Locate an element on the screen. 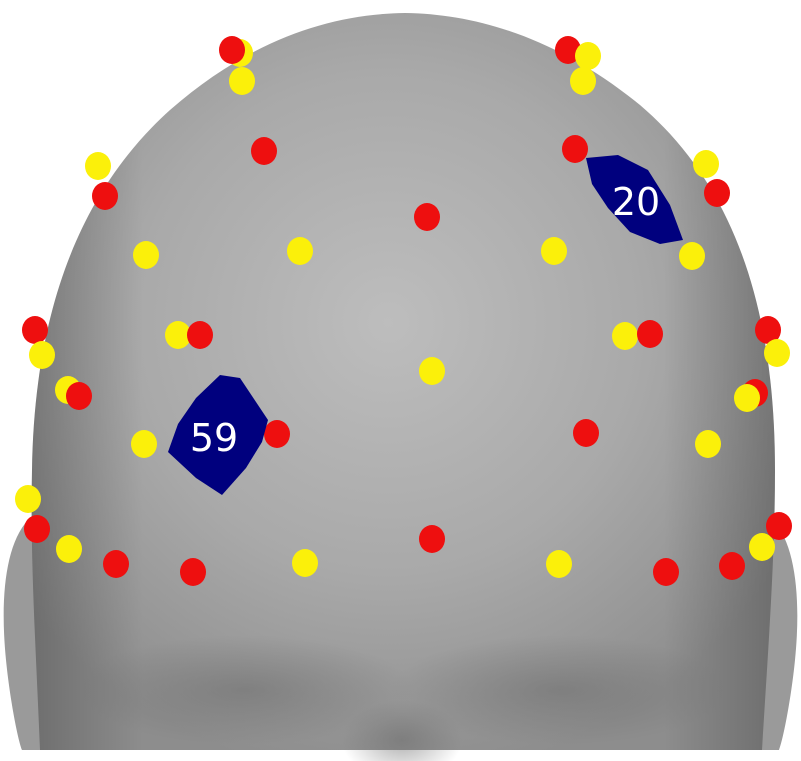 Image resolution: width=801 pixels, height=761 pixels. patch-59-shape is located at coordinates (218, 435).